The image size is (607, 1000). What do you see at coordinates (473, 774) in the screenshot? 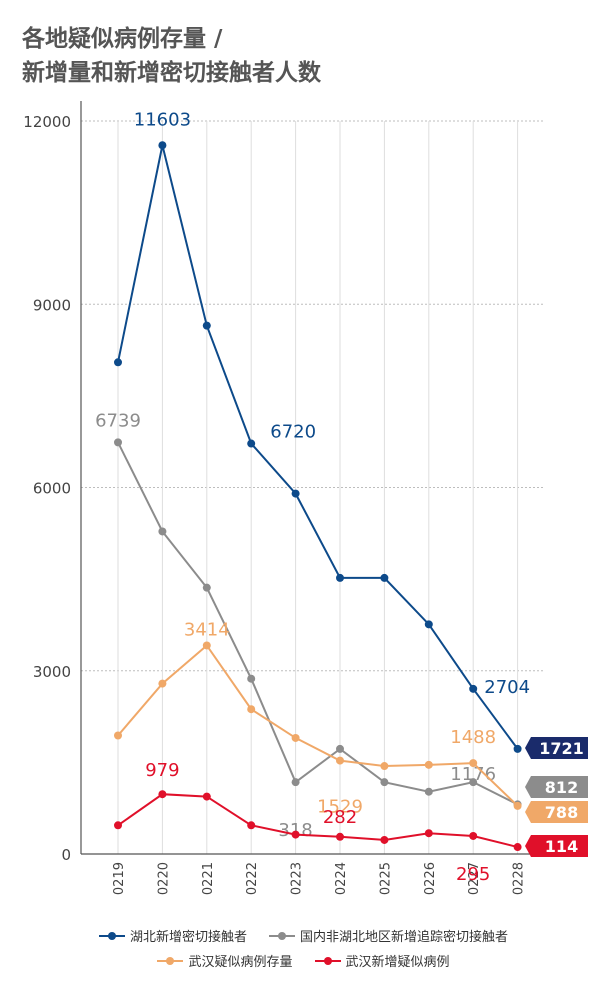
I see `data-label: 1176` at bounding box center [473, 774].